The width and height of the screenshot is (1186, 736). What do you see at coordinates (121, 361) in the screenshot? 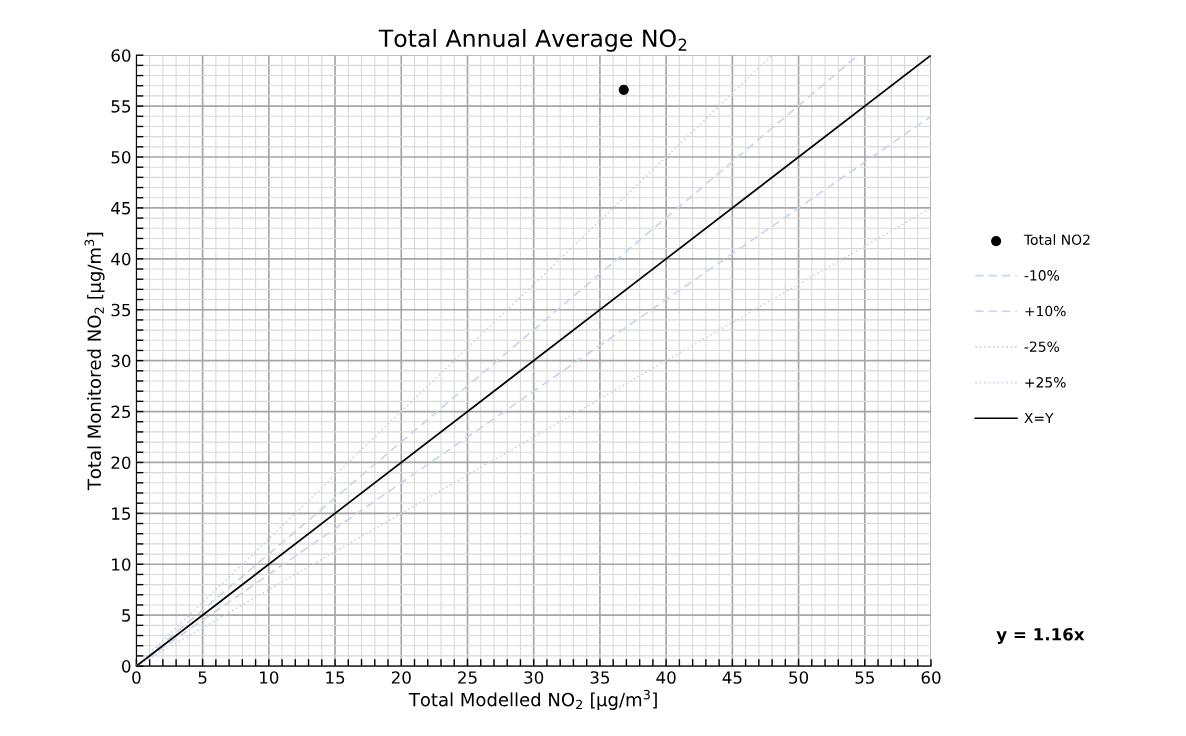
I see `y-tick-label: 30` at bounding box center [121, 361].